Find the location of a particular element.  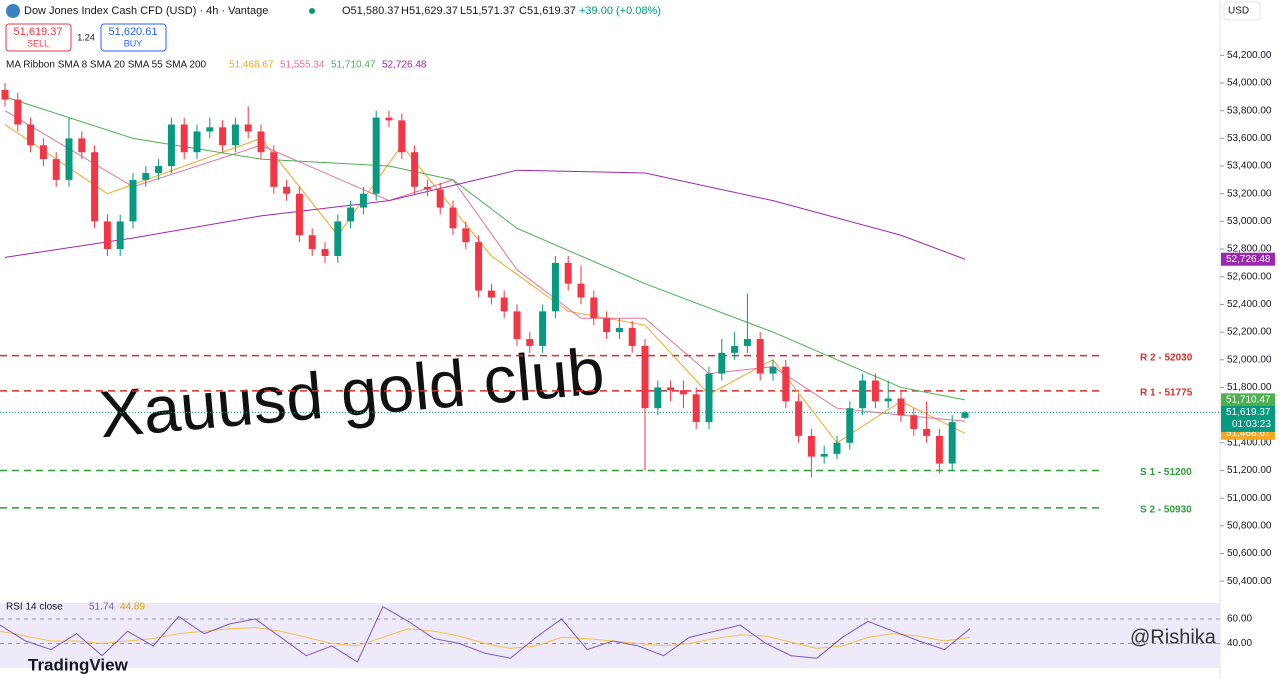

rsi-ma-value: 44.89 is located at coordinates (132, 607).